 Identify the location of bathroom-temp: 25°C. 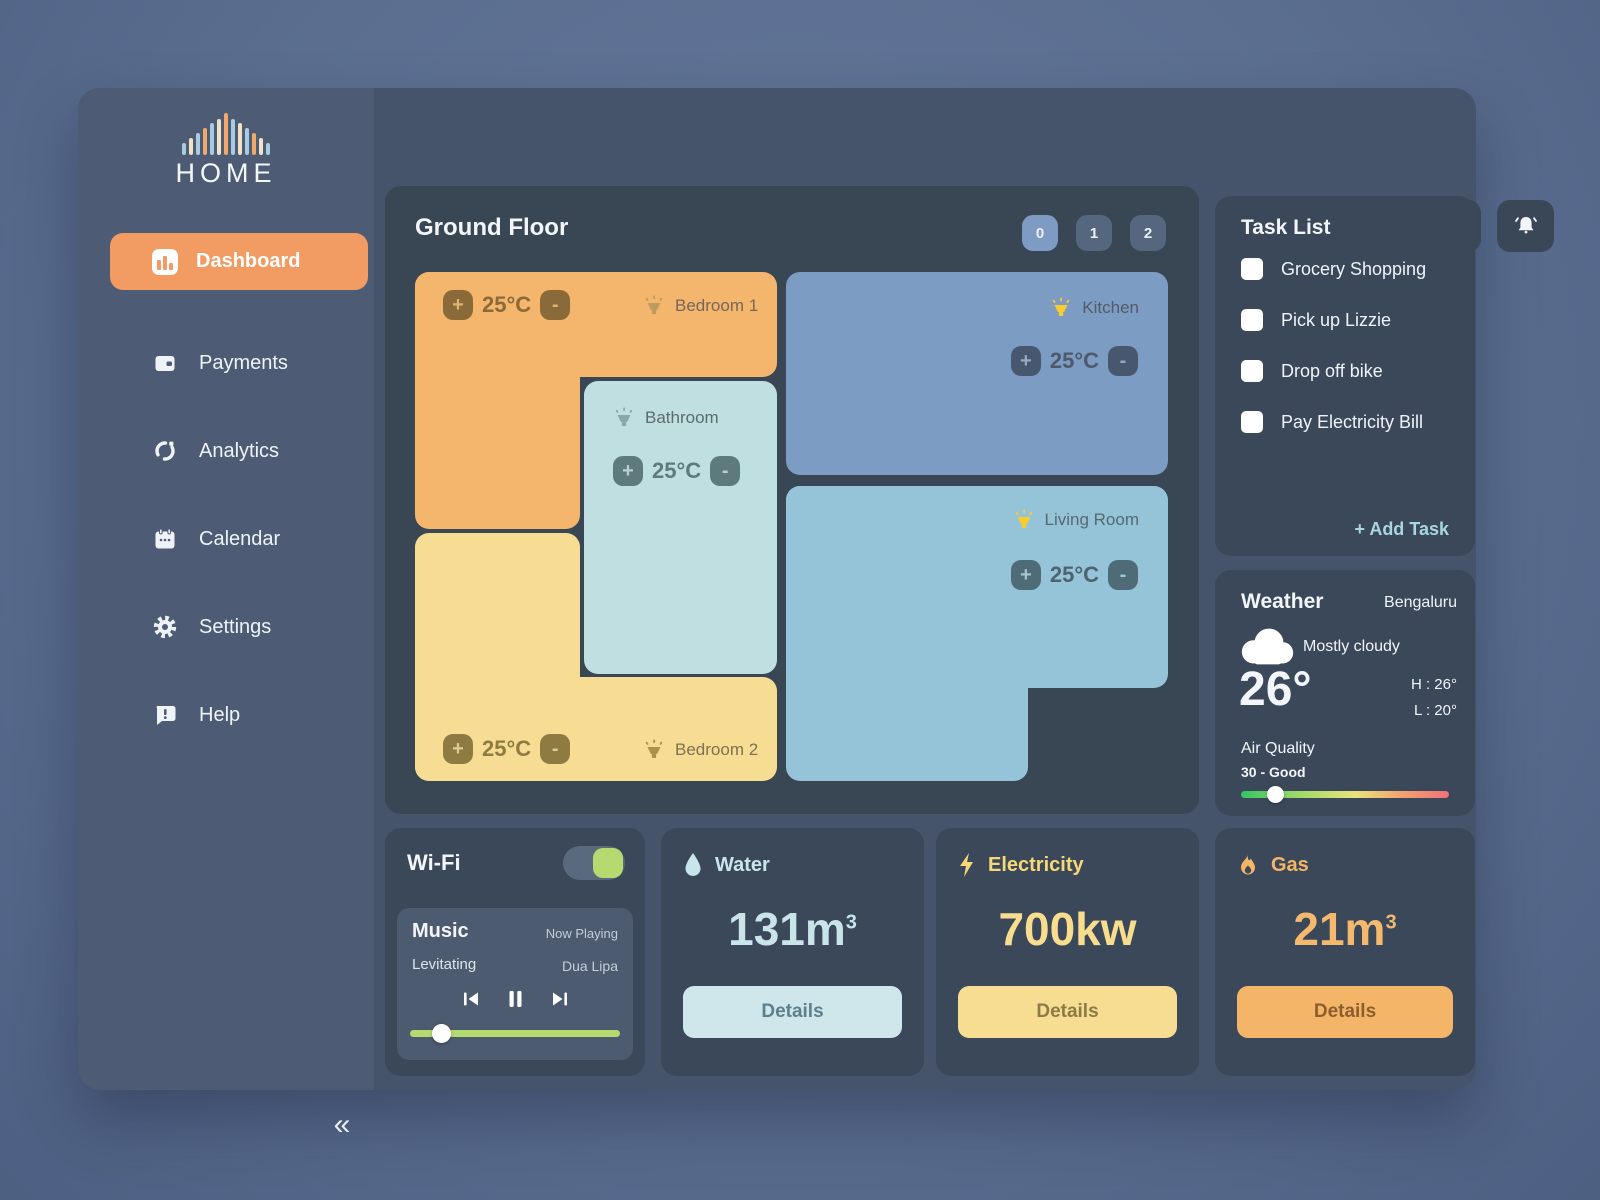
(677, 470).